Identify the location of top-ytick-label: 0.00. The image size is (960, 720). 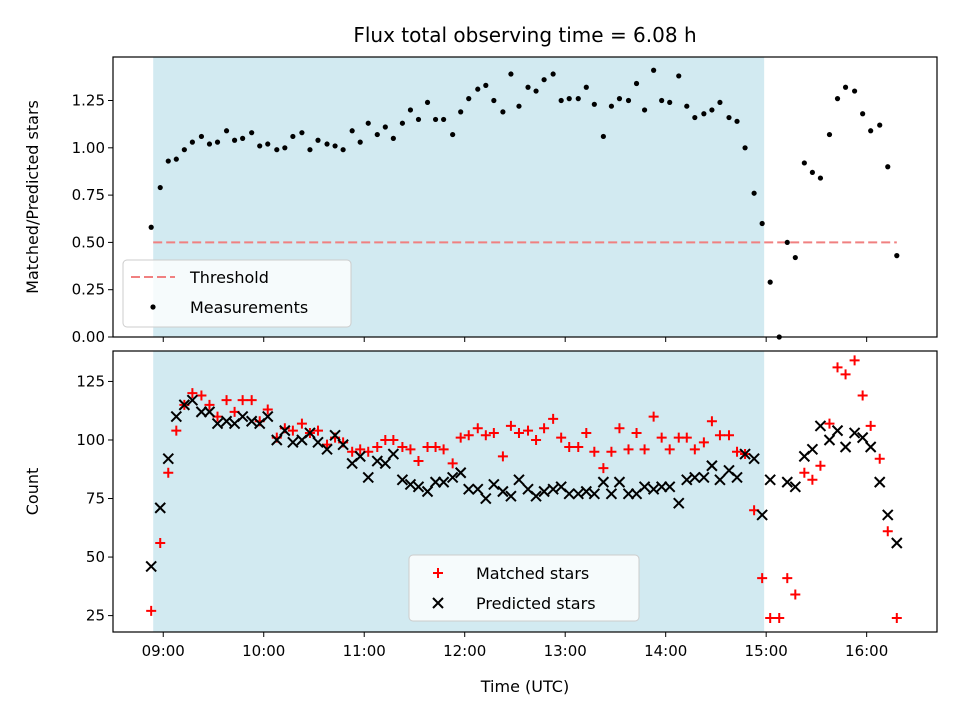
(88, 337).